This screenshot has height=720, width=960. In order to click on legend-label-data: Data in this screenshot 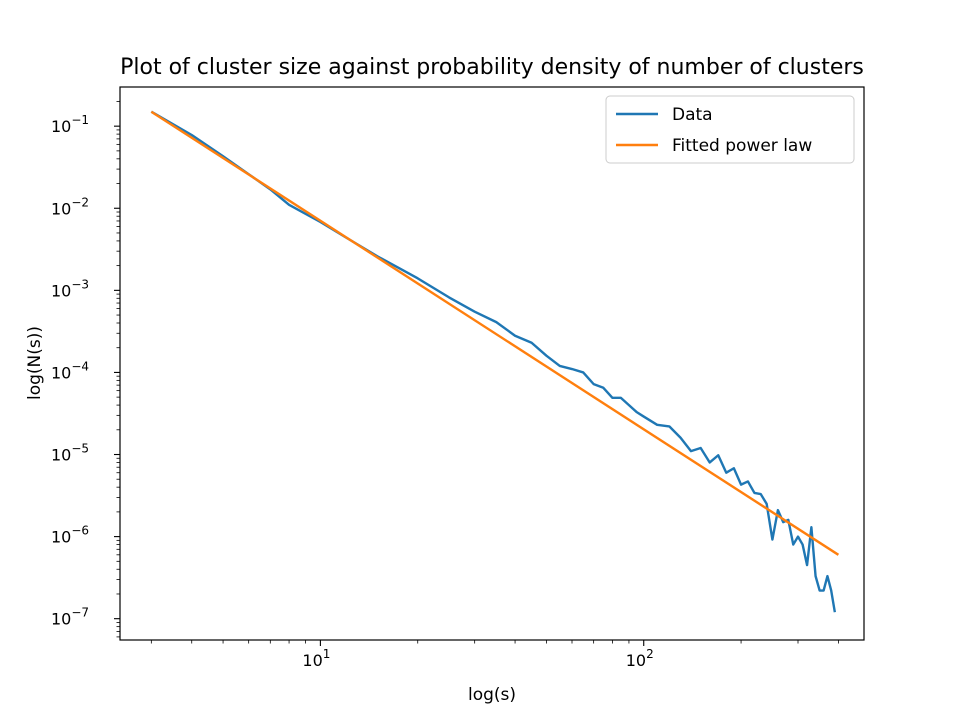, I will do `click(692, 115)`.